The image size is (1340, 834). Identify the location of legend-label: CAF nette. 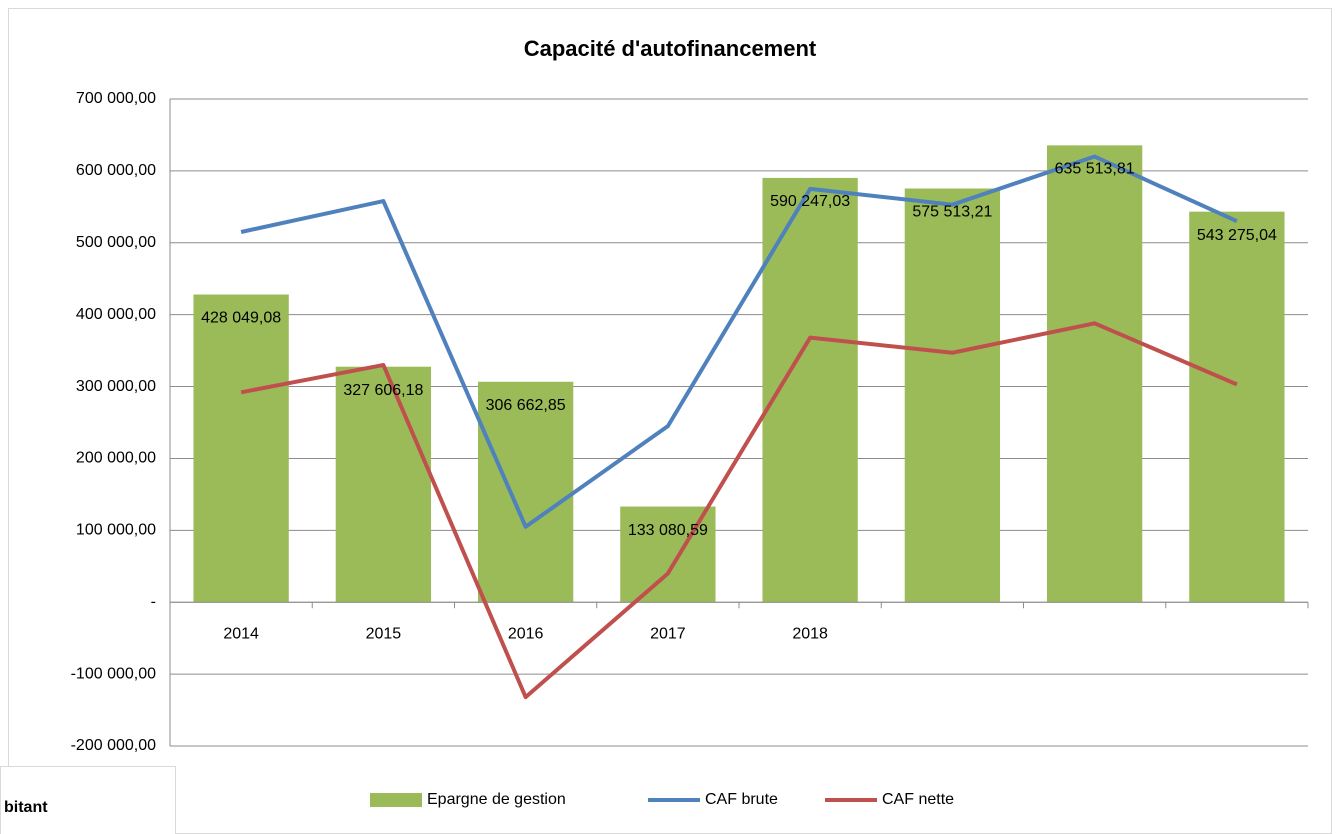
(918, 799).